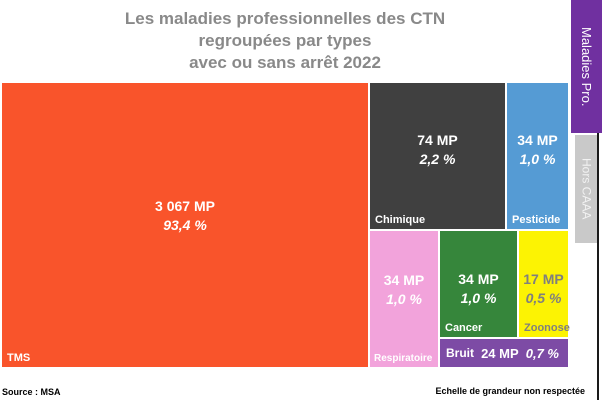 This screenshot has height=400, width=602. I want to click on treemap-block-pesticide: 34 MP 1,0 % Pesticide, so click(537, 156).